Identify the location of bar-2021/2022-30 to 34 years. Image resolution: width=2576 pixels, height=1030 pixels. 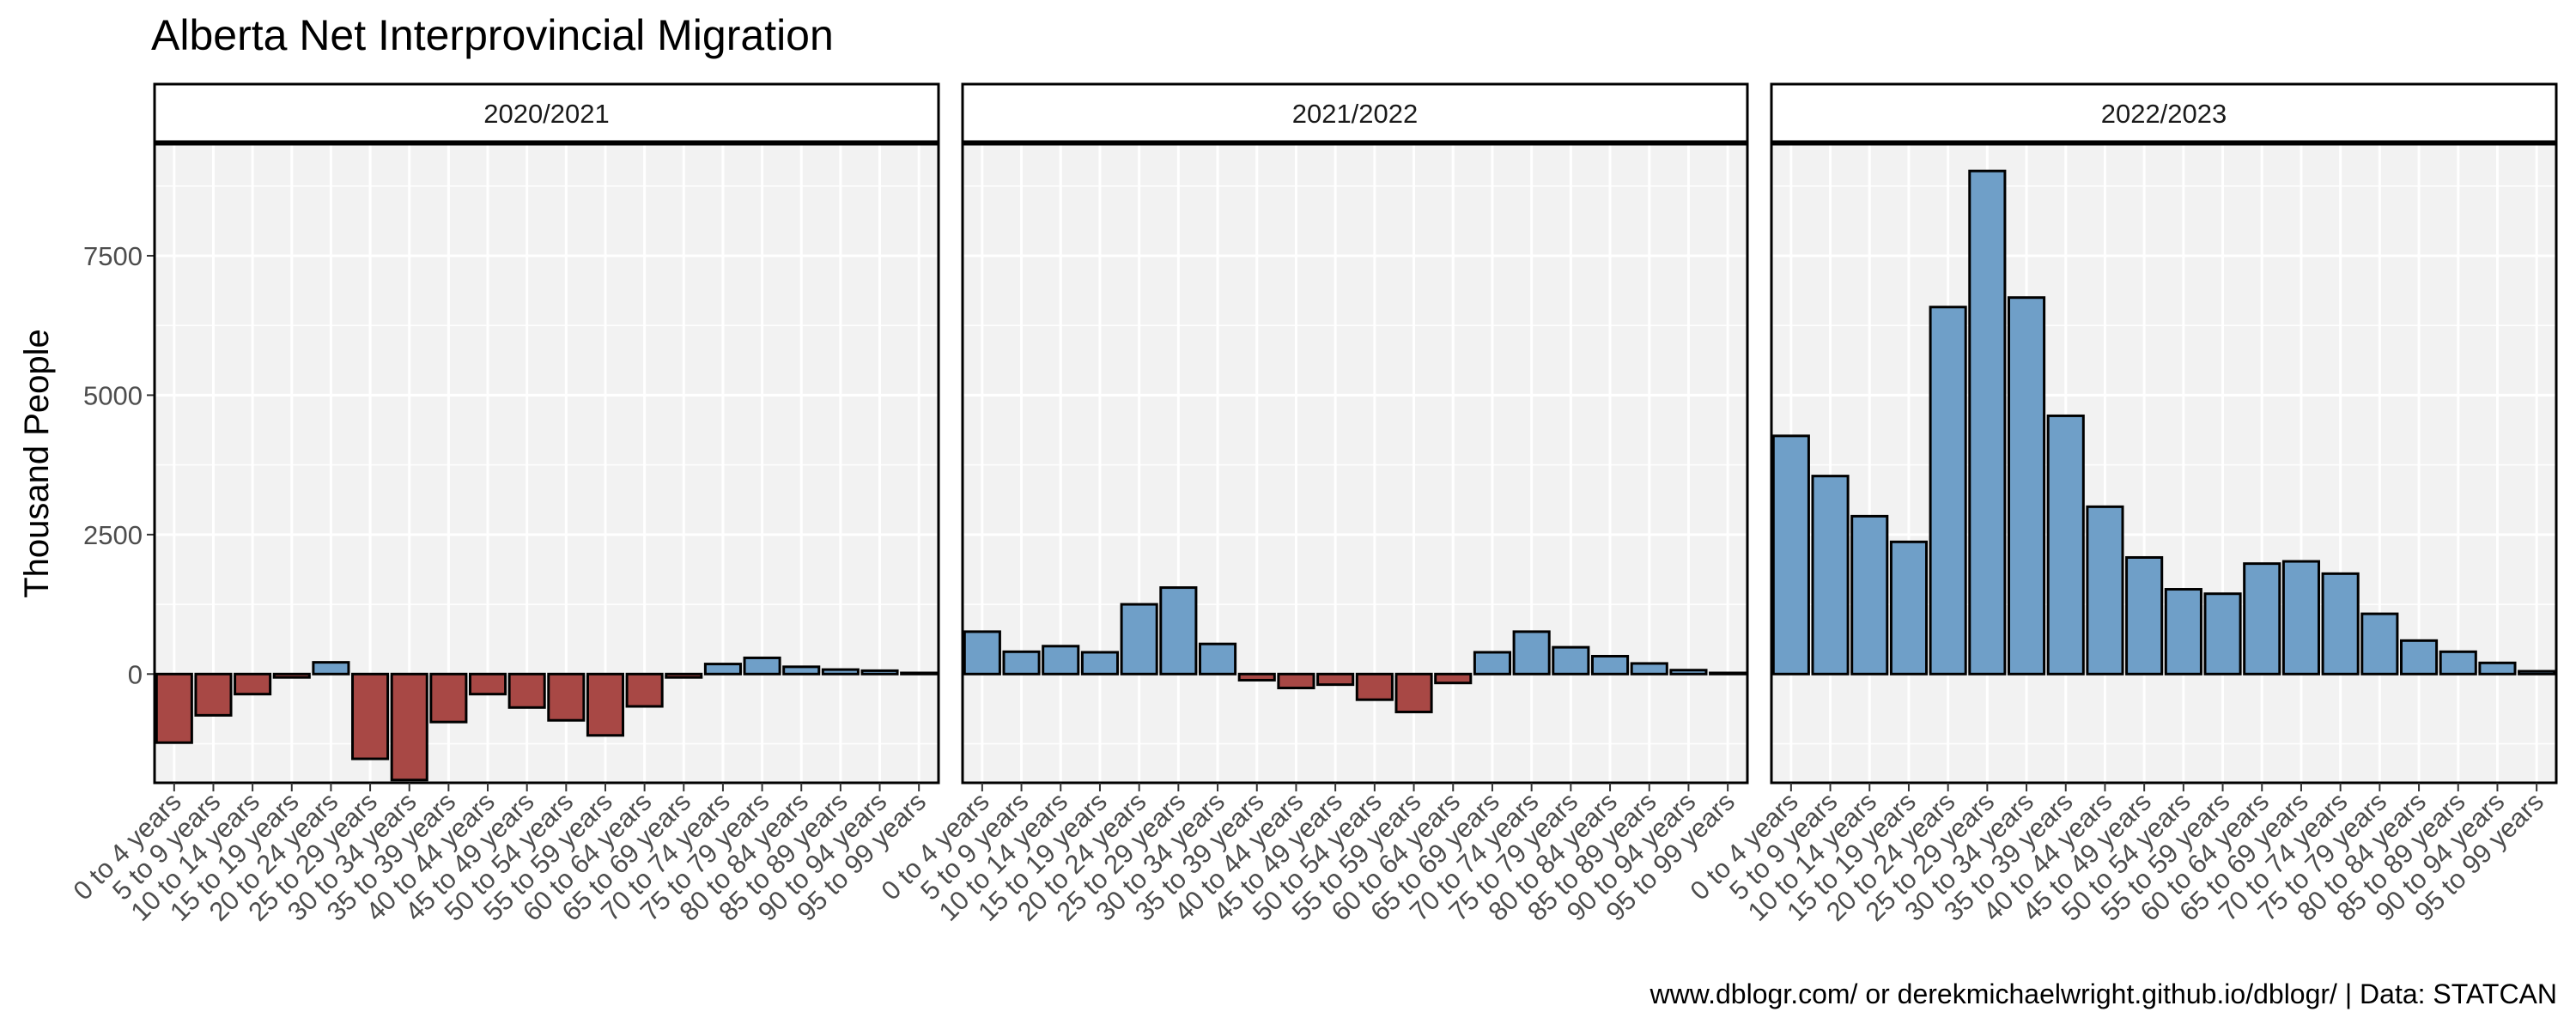
(1217, 659).